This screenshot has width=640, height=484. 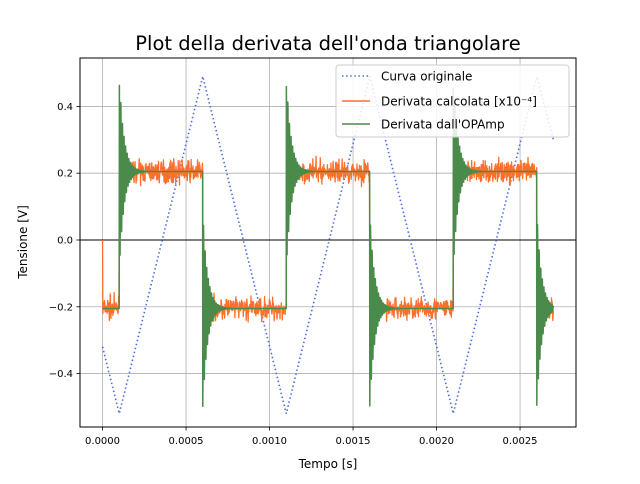 What do you see at coordinates (65, 240) in the screenshot?
I see `y-tick-label-2: 0.0` at bounding box center [65, 240].